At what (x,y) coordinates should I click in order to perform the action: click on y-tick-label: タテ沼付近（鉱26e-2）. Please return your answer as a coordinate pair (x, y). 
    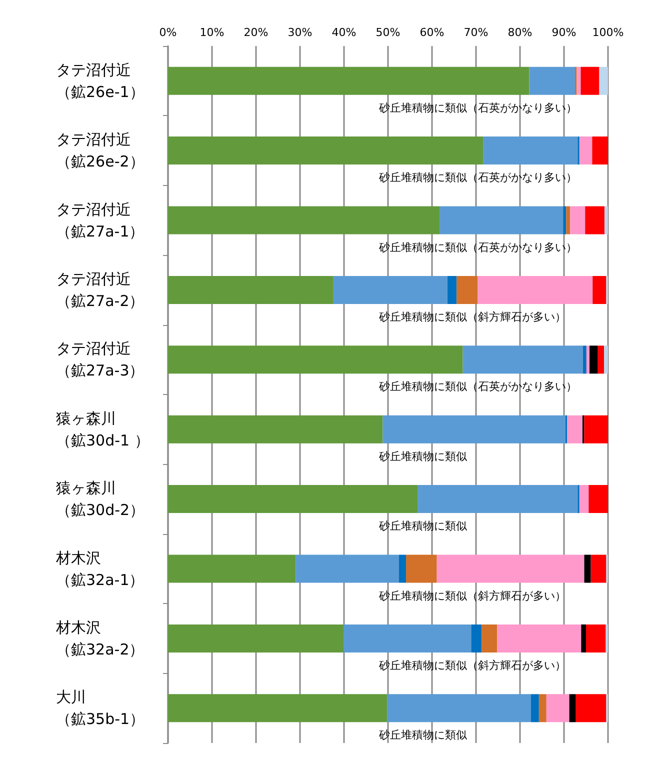
    Looking at the image, I should click on (100, 150).